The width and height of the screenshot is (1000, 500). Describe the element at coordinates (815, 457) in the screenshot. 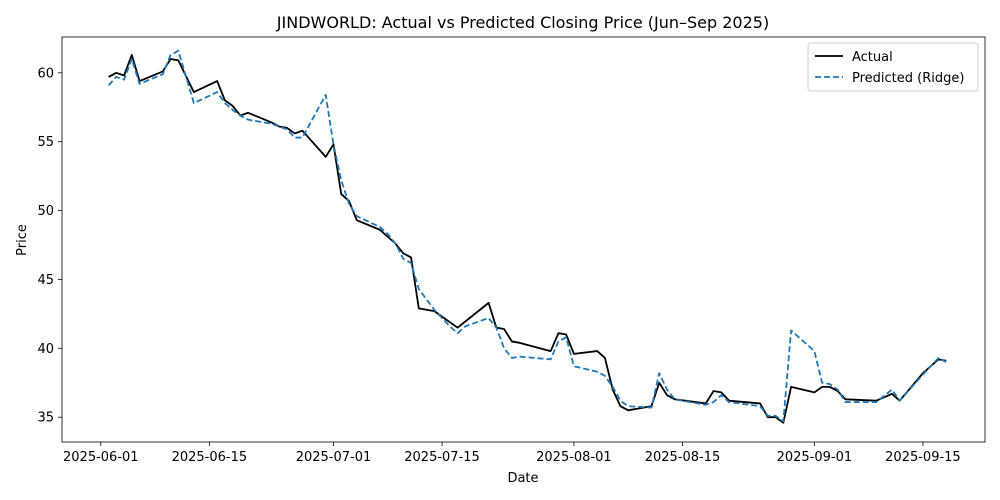

I see `x-tick-label: 2025-09-01` at that location.